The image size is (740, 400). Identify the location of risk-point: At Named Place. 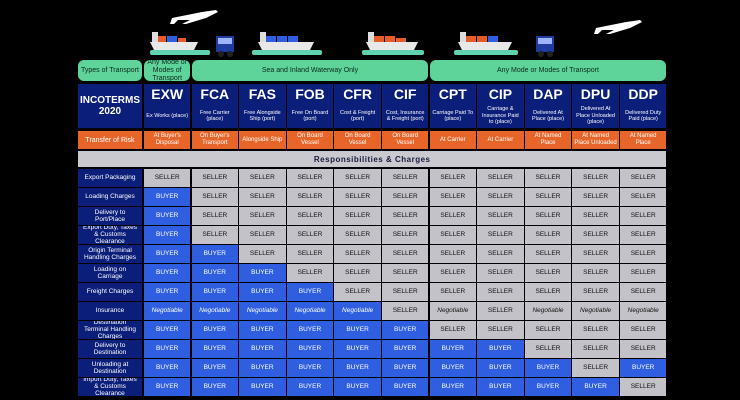
(548, 140).